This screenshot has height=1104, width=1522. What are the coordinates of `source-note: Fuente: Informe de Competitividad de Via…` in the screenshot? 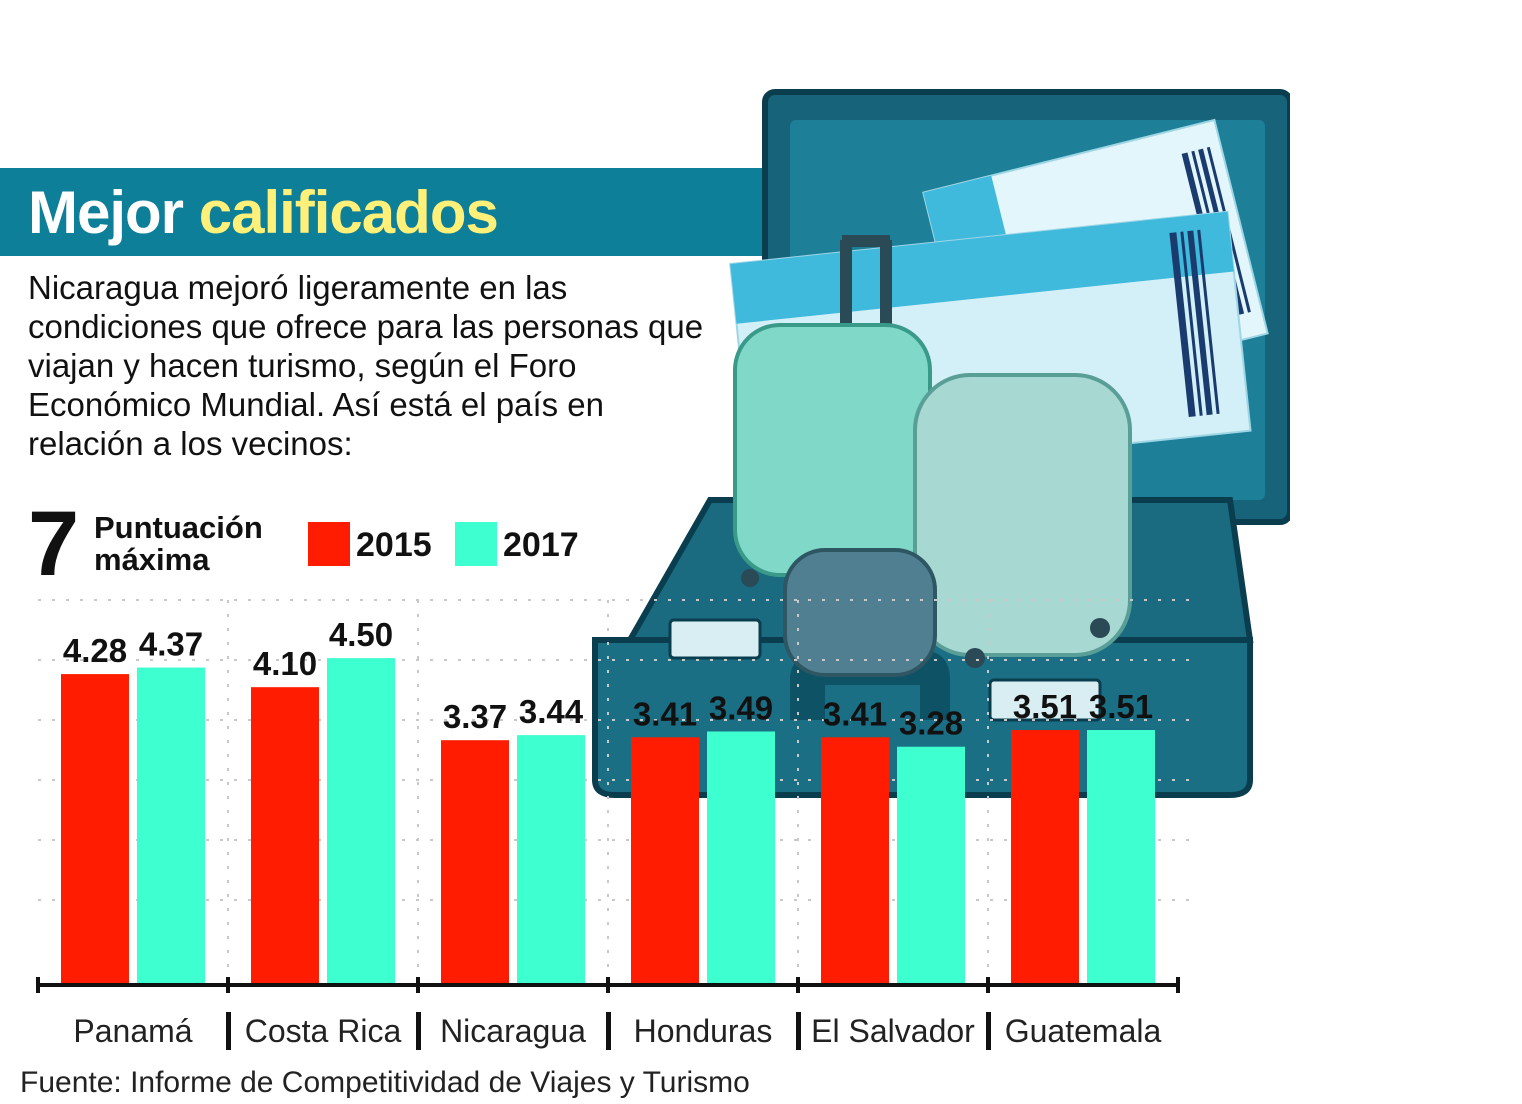 It's located at (385, 1082).